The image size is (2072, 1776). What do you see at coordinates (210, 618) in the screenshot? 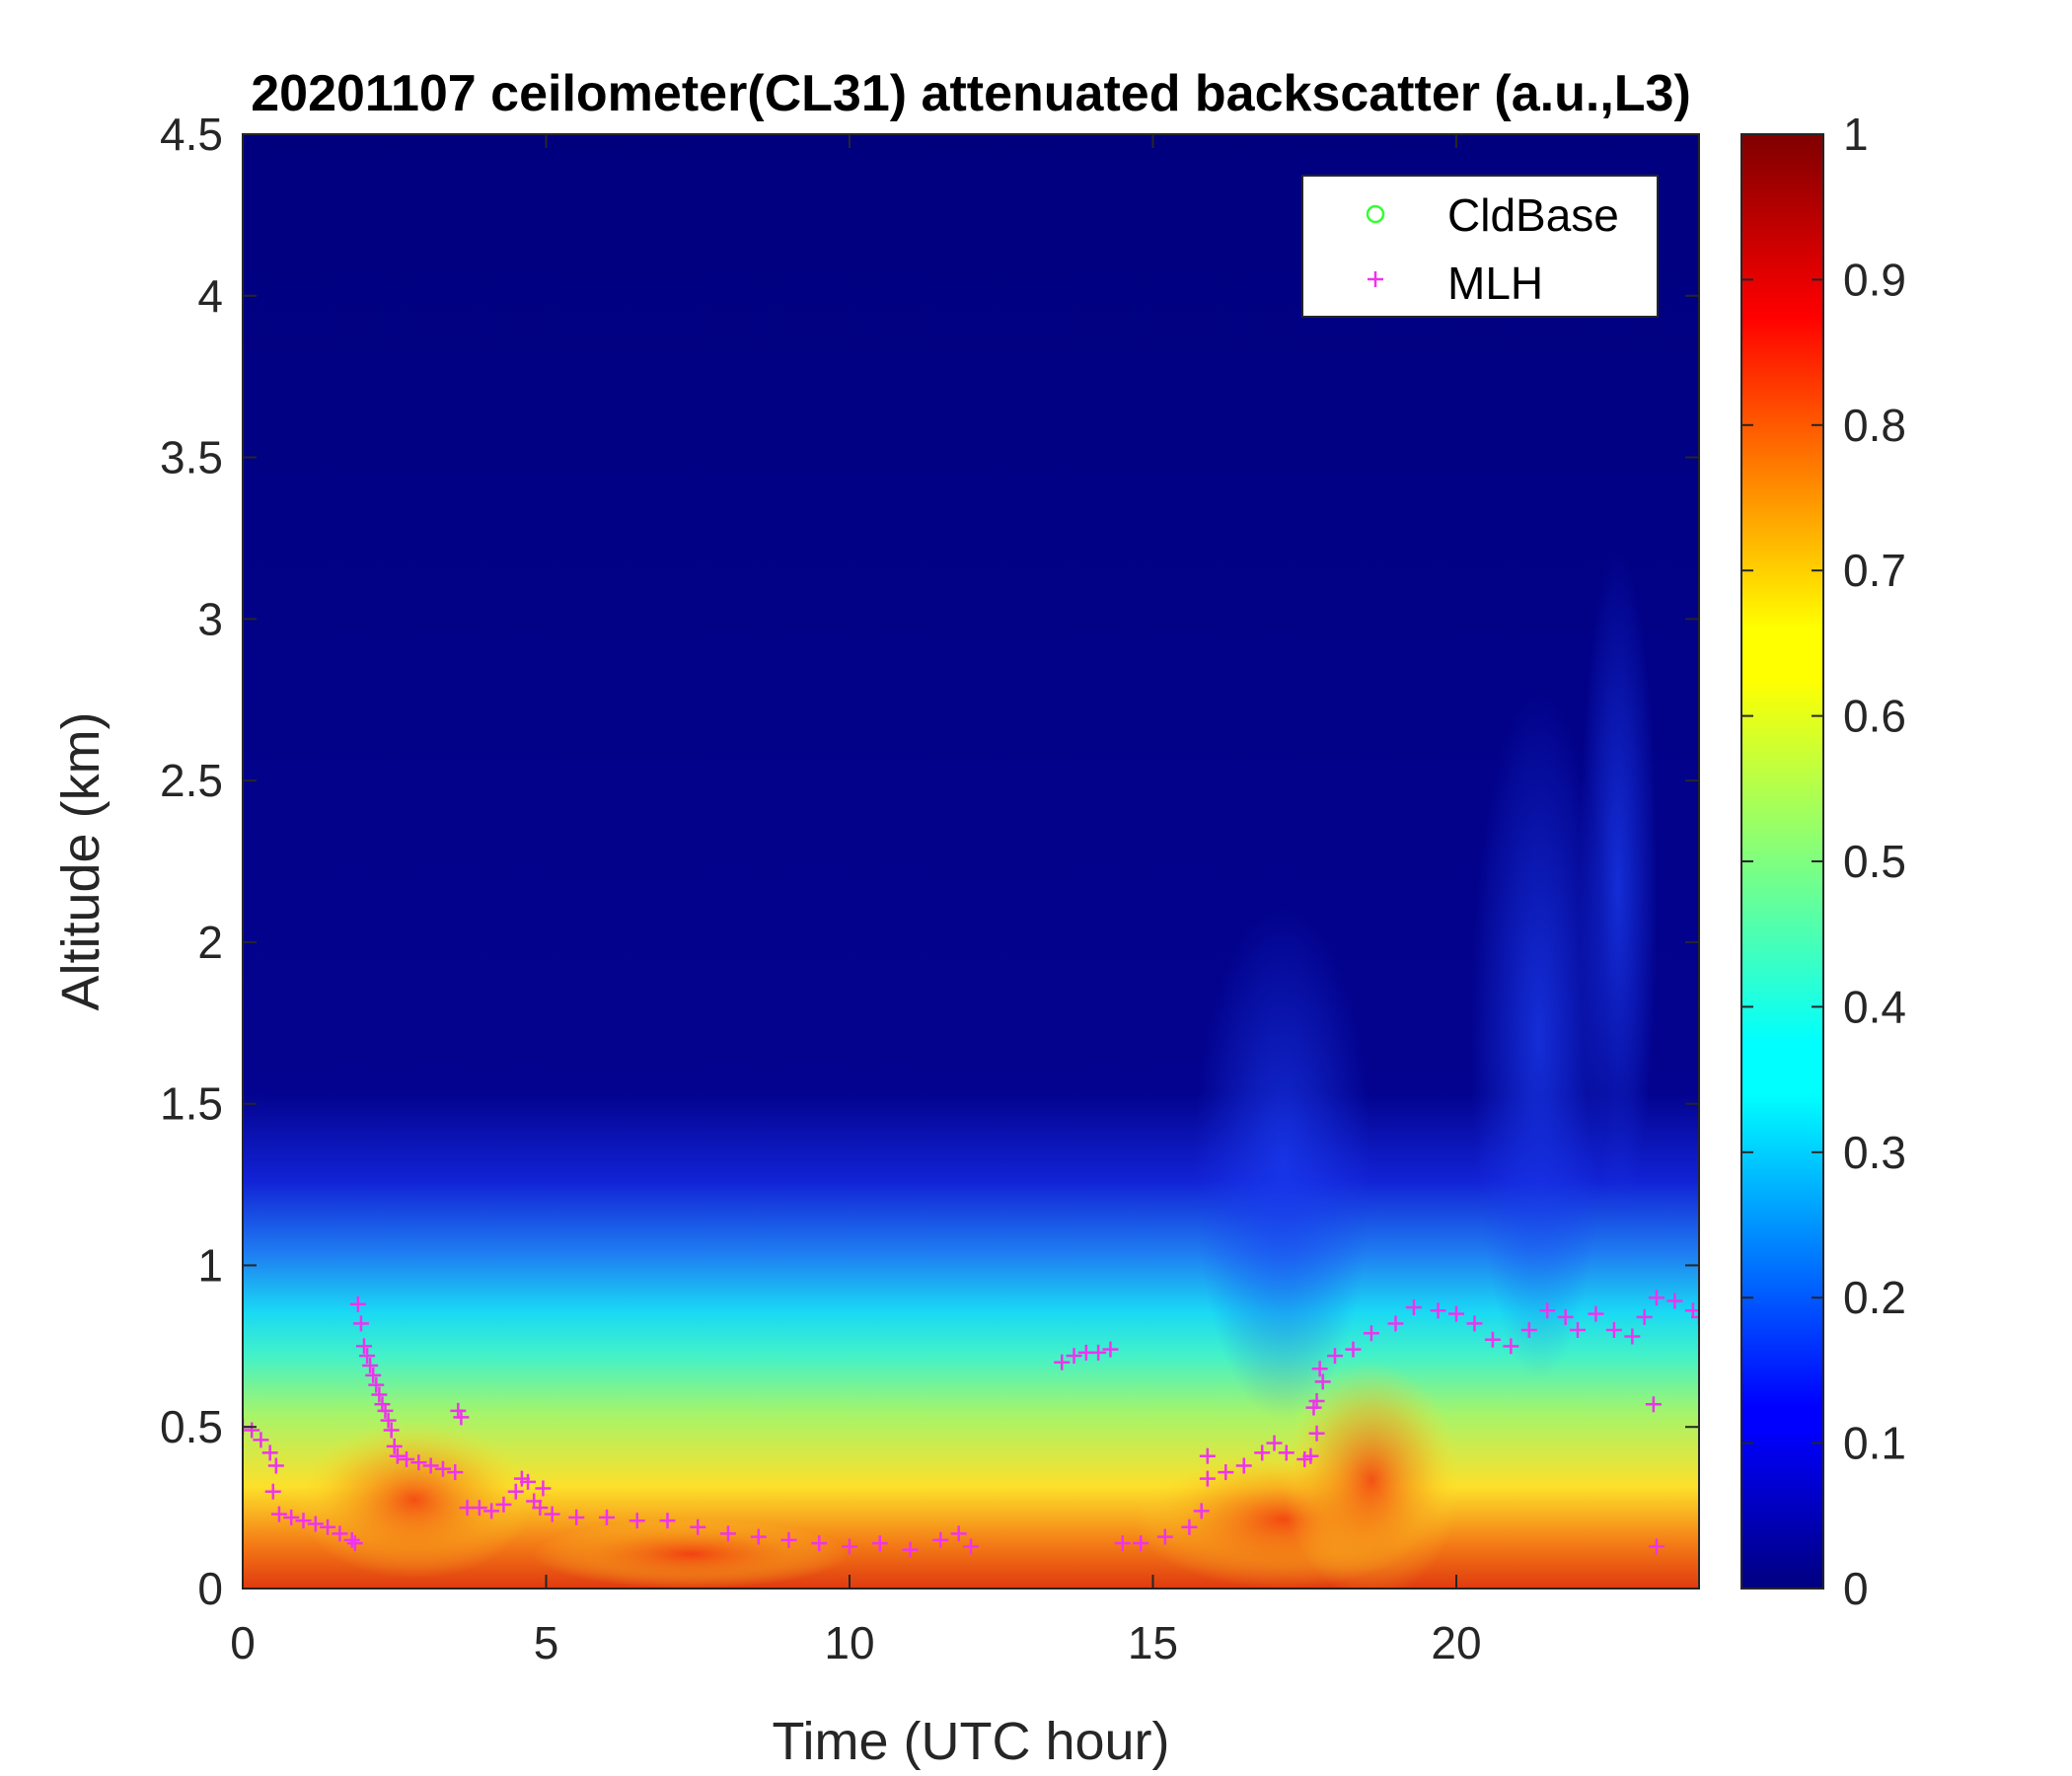
I see `y-tick-label: 3` at bounding box center [210, 618].